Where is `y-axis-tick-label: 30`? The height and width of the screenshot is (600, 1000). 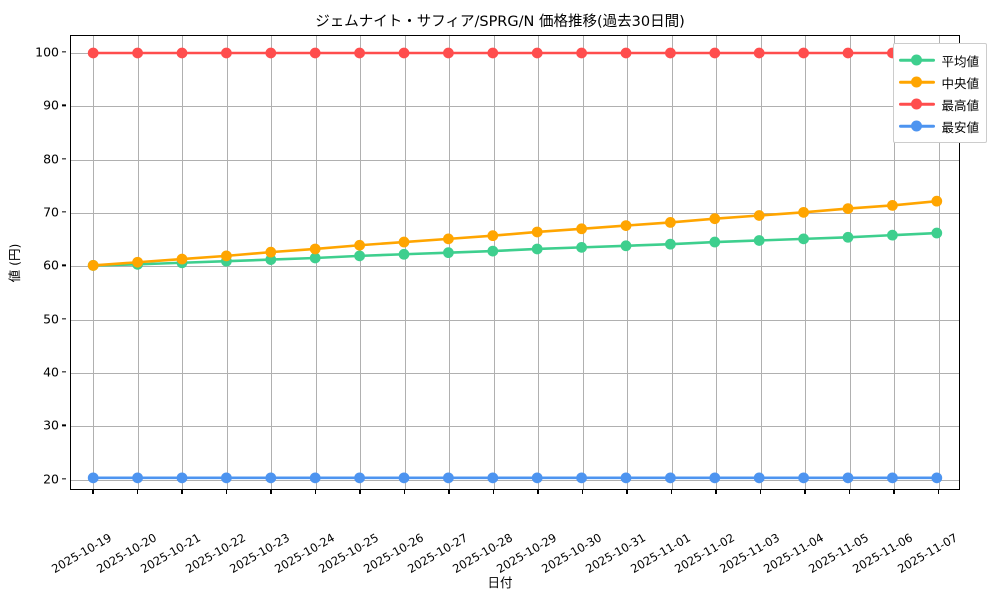
y-axis-tick-label: 30 is located at coordinates (51, 425).